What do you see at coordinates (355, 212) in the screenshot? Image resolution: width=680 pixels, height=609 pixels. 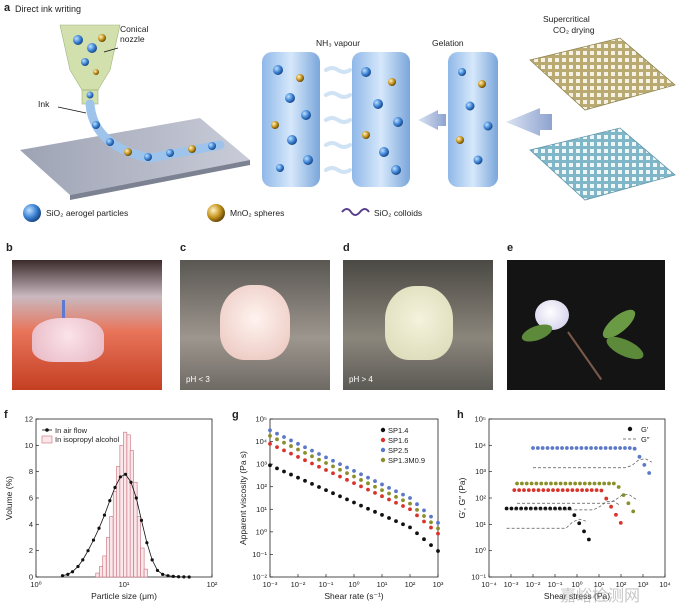 I see `sio2-colloid-icon` at bounding box center [355, 212].